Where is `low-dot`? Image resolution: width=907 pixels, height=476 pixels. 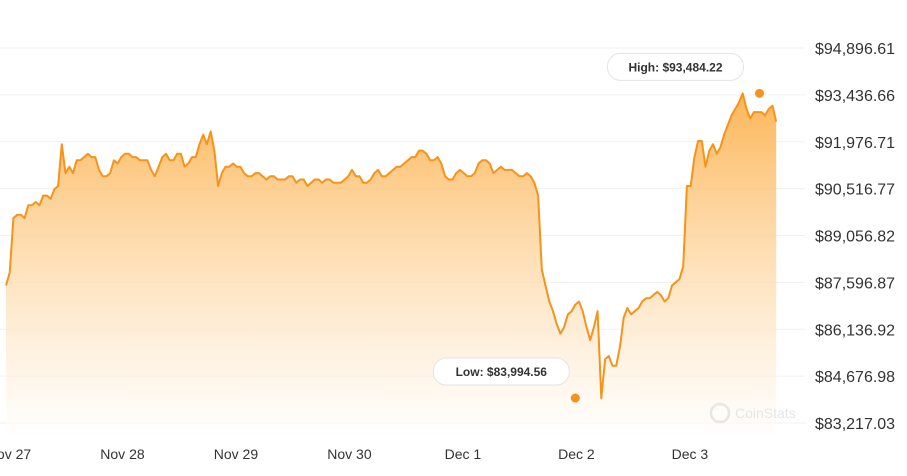 low-dot is located at coordinates (575, 398).